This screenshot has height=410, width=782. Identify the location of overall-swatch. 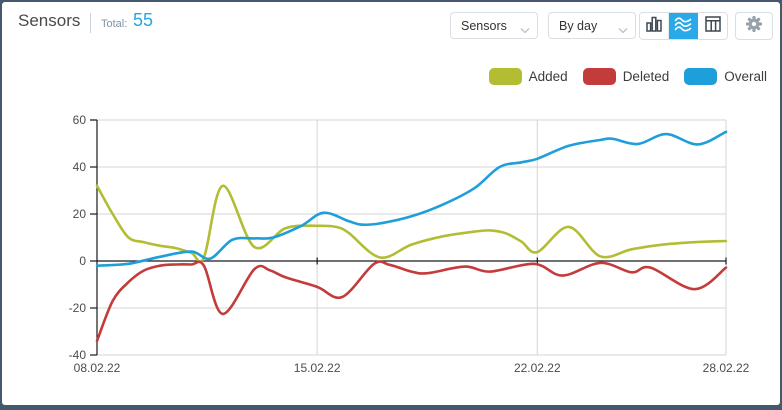
(701, 76).